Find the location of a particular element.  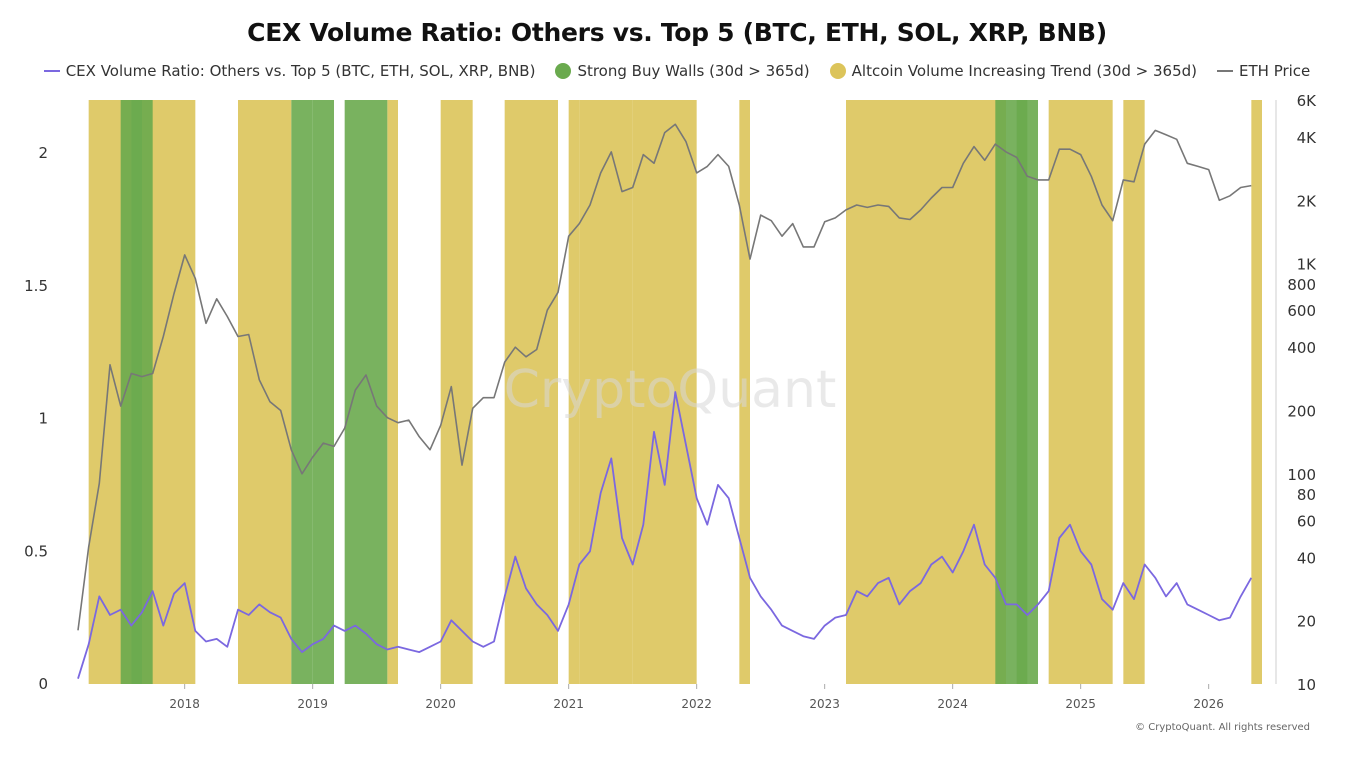

y-right-tick-label: 100 is located at coordinates (1301, 475).